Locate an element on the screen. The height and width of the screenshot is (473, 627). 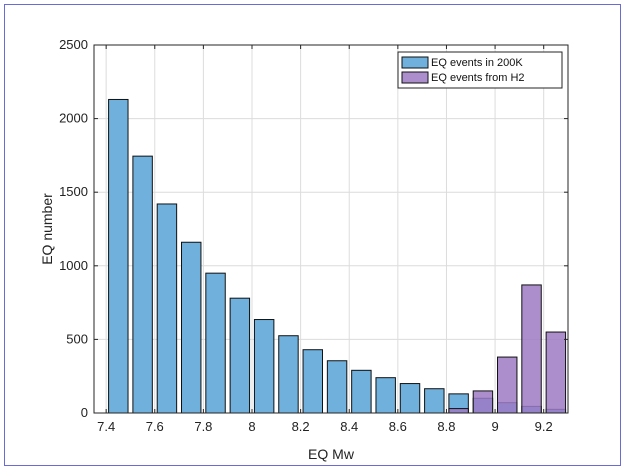
y-tick-label: 2500 is located at coordinates (73, 44).